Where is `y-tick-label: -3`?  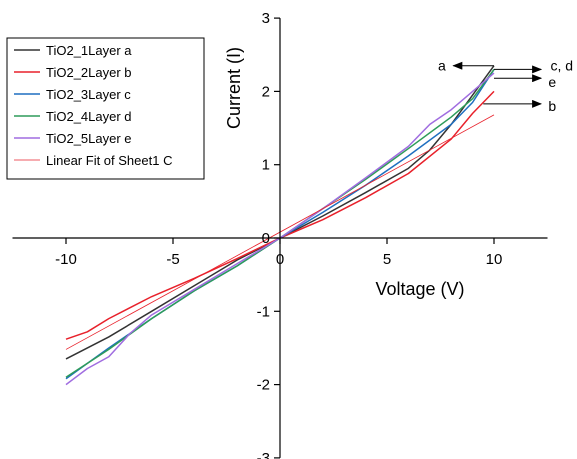
y-tick-label: -3 is located at coordinates (263, 454).